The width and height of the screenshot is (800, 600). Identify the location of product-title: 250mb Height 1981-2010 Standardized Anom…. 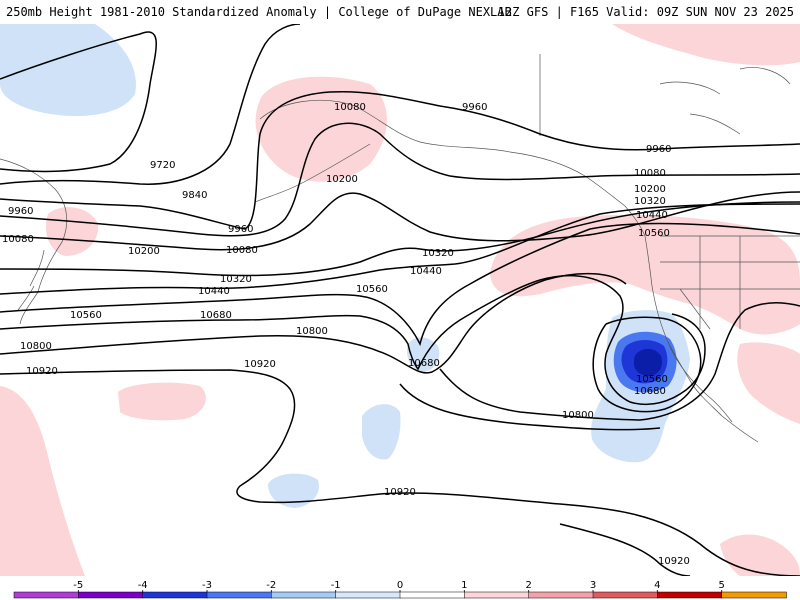
(259, 12).